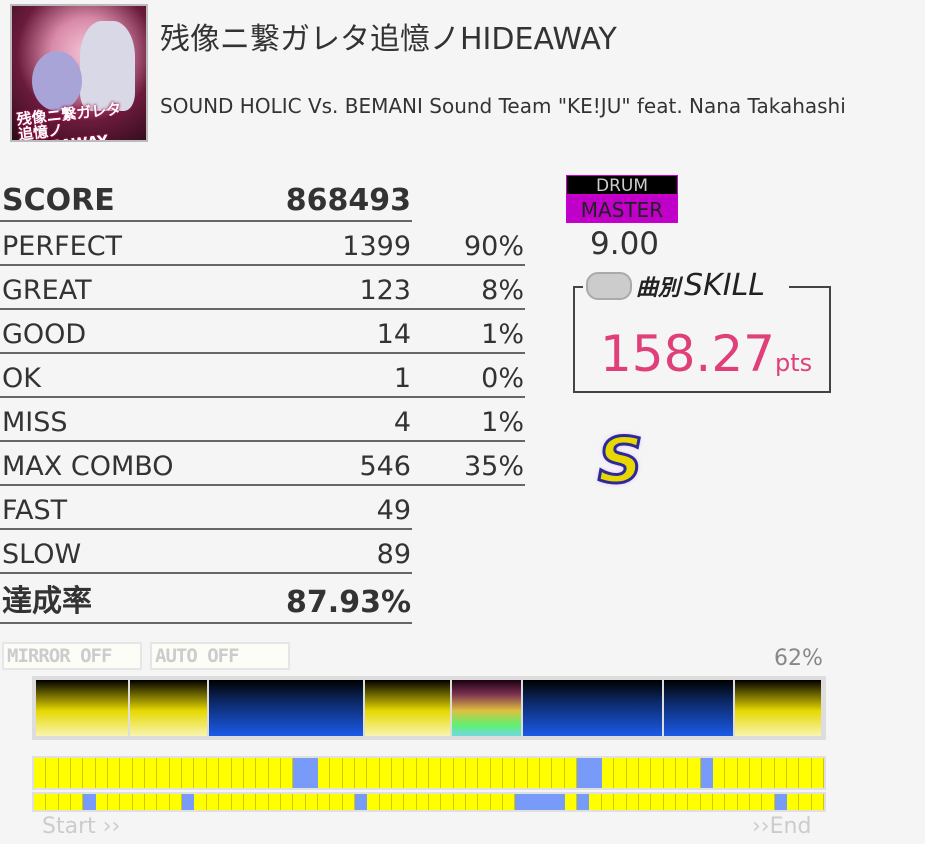  Describe the element at coordinates (348, 602) in the screenshot. I see `stat-value: 87.93%` at that location.